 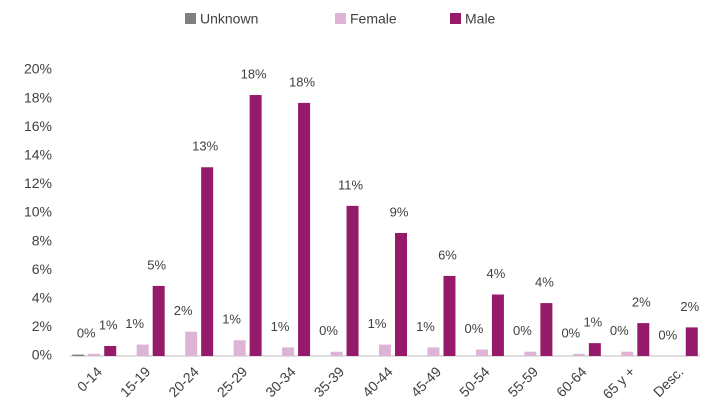 What do you see at coordinates (156, 264) in the screenshot?
I see `data-label: 5%` at bounding box center [156, 264].